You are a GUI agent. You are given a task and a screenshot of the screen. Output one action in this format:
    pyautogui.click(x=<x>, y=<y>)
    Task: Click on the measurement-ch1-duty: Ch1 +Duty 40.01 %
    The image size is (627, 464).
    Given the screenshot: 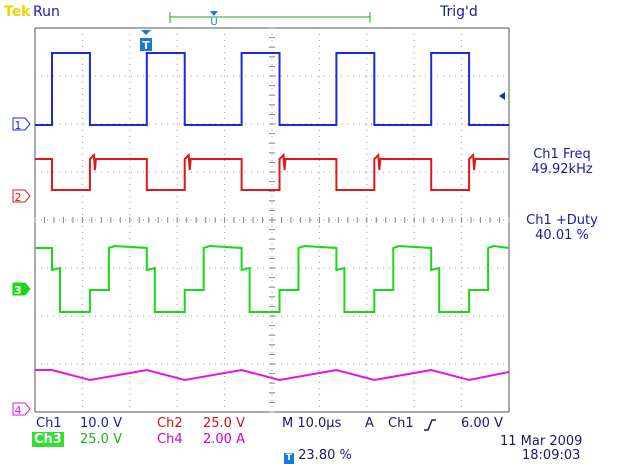 What is the action you would take?
    pyautogui.click(x=562, y=228)
    